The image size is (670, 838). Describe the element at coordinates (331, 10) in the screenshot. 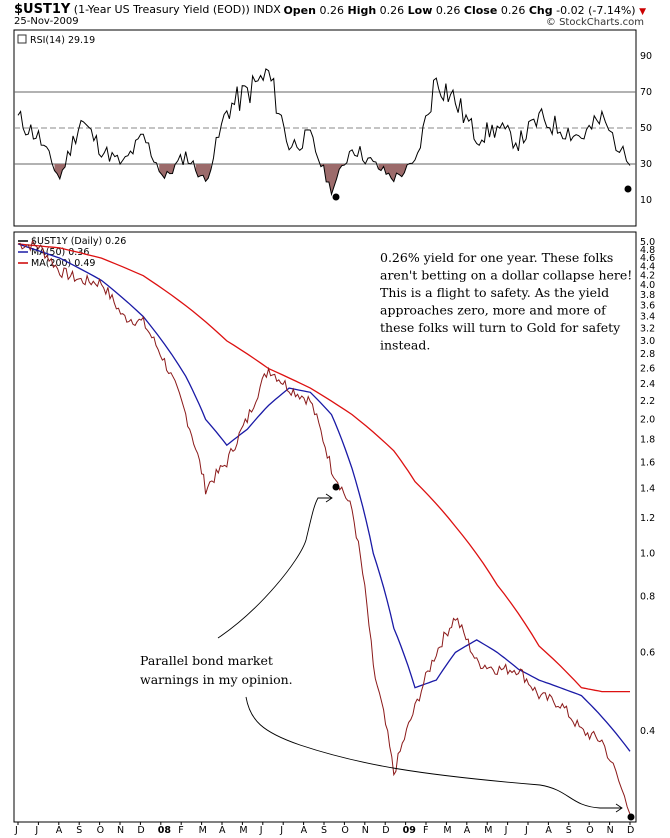

I see `open-value: 0.26` at that location.